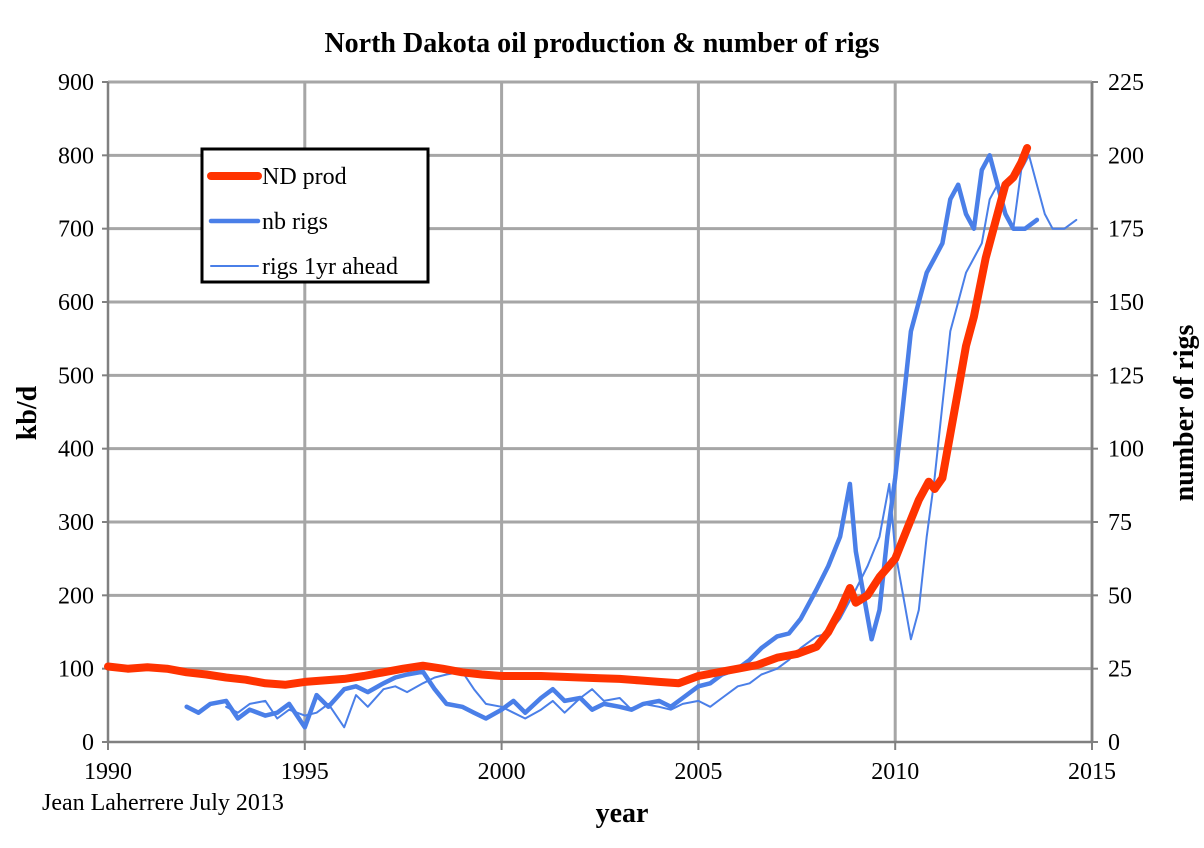 The height and width of the screenshot is (848, 1204). What do you see at coordinates (1184, 412) in the screenshot?
I see `y2-axis-label: number of rigs` at bounding box center [1184, 412].